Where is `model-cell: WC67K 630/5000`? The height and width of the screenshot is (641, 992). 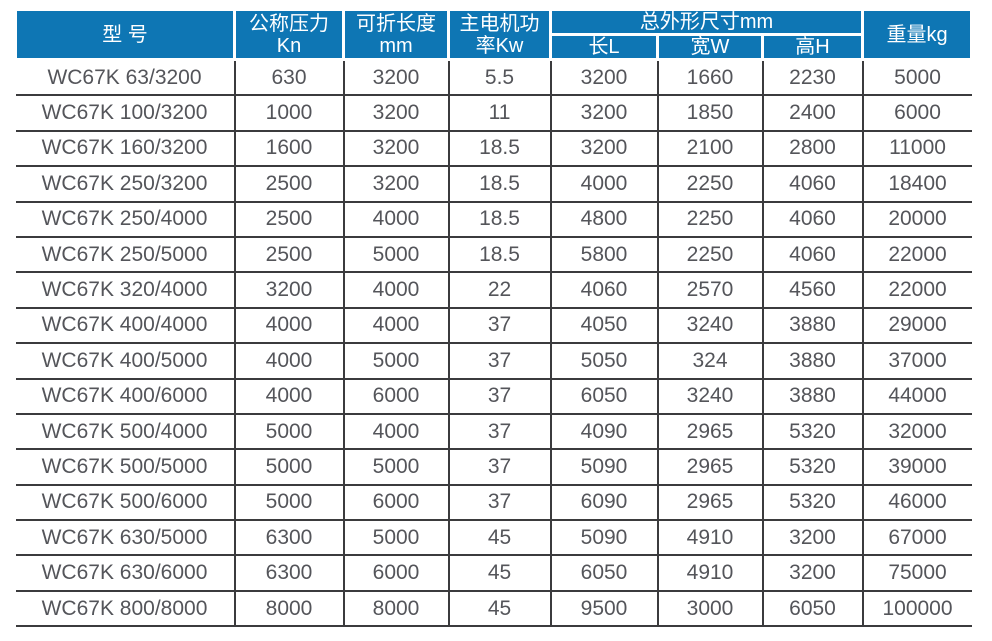
model-cell: WC67K 630/5000 is located at coordinates (125, 538).